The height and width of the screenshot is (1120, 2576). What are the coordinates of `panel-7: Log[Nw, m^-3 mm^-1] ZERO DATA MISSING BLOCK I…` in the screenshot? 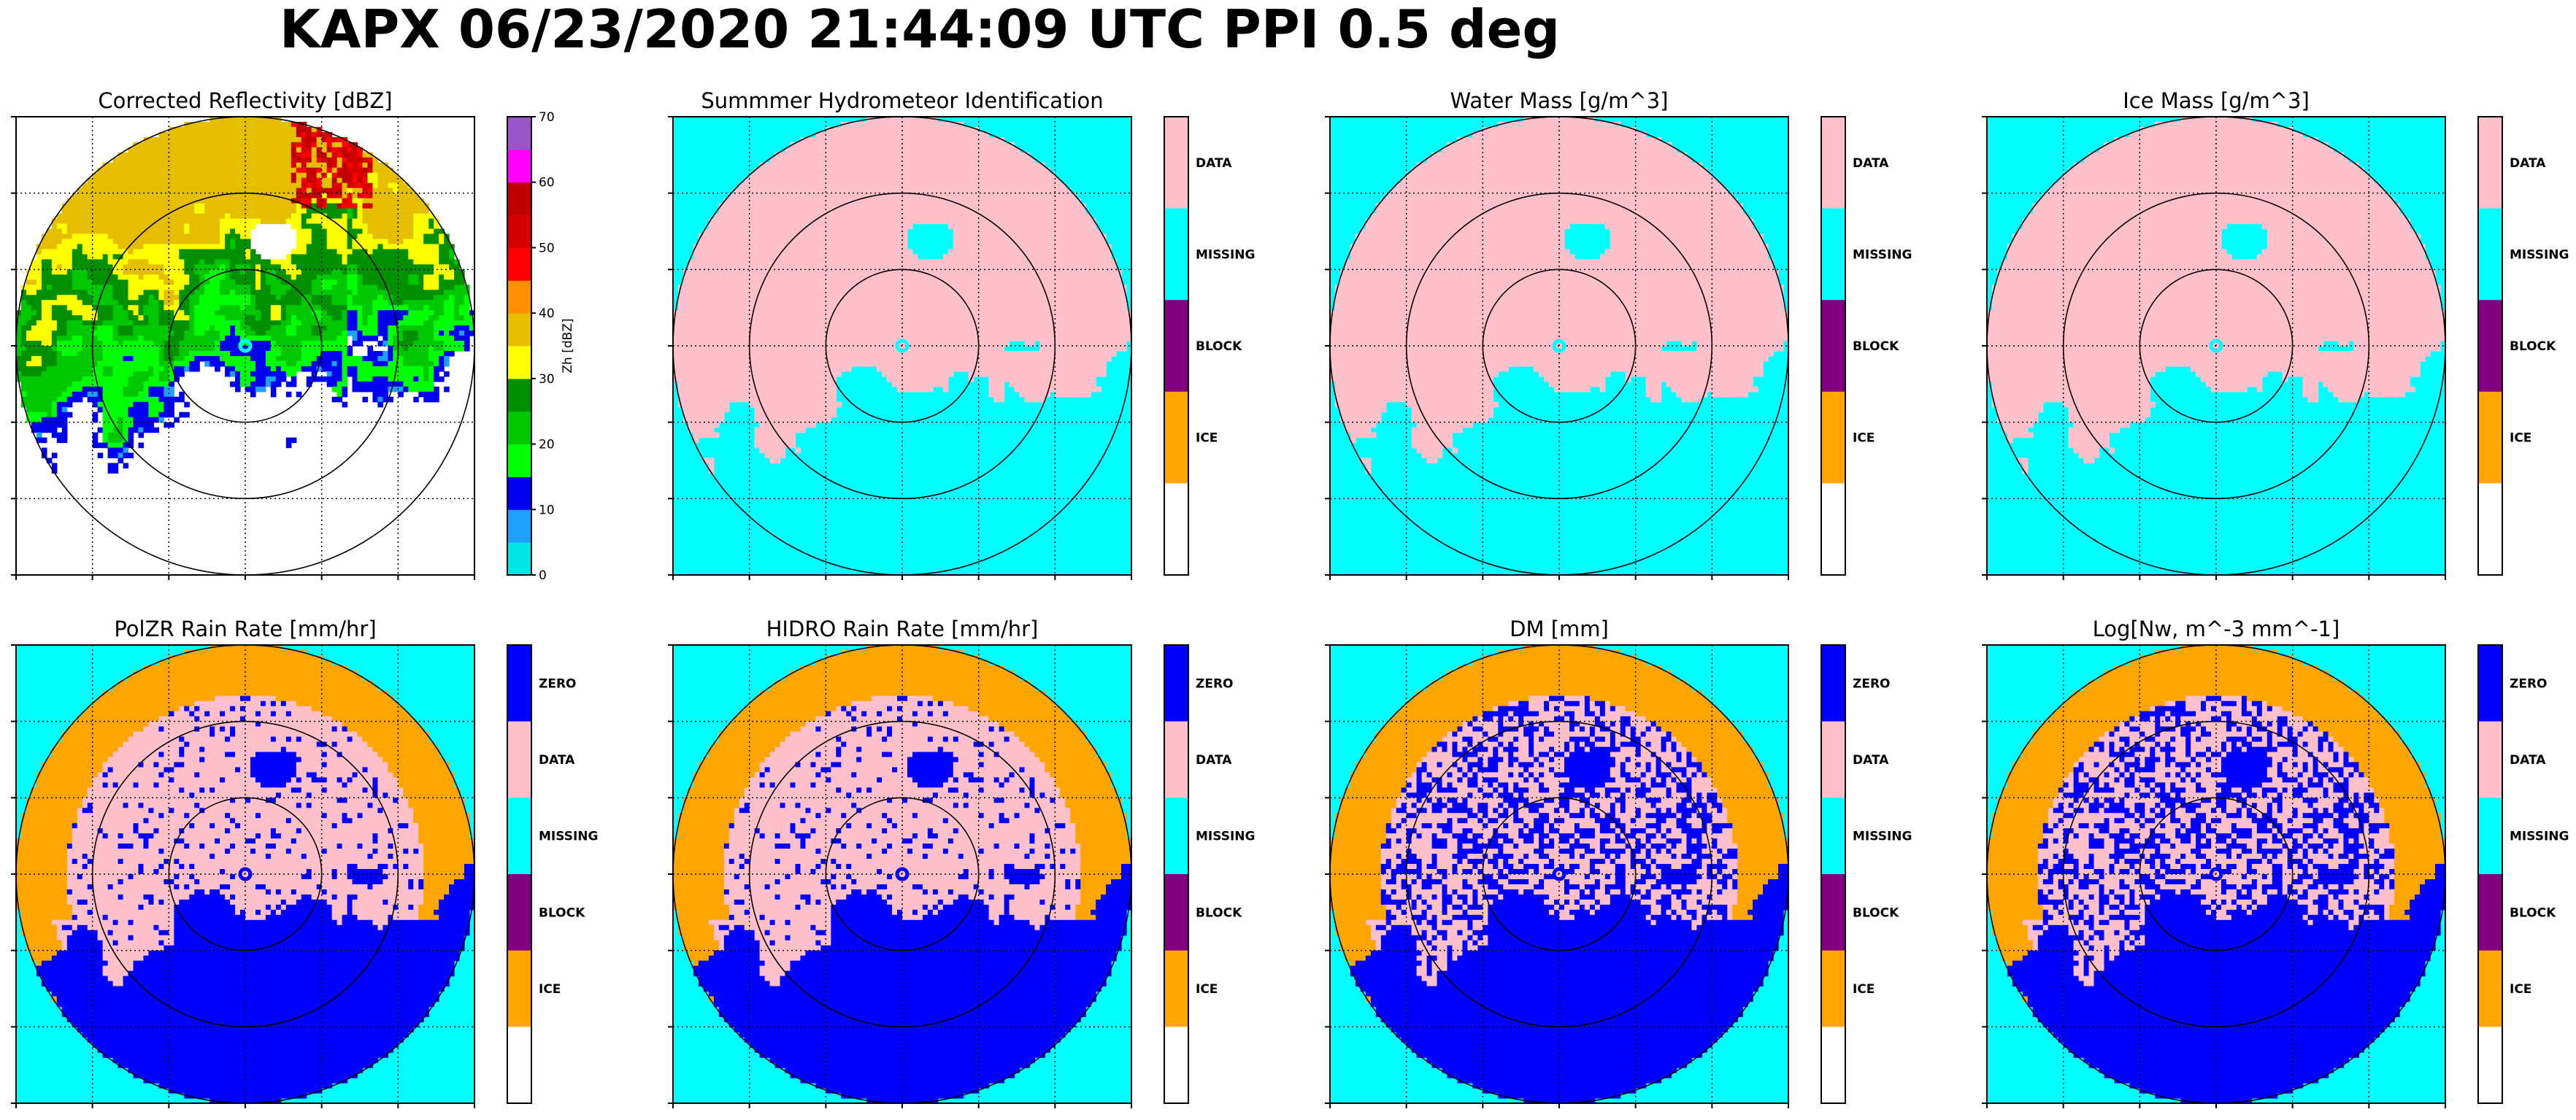 It's located at (2275, 862).